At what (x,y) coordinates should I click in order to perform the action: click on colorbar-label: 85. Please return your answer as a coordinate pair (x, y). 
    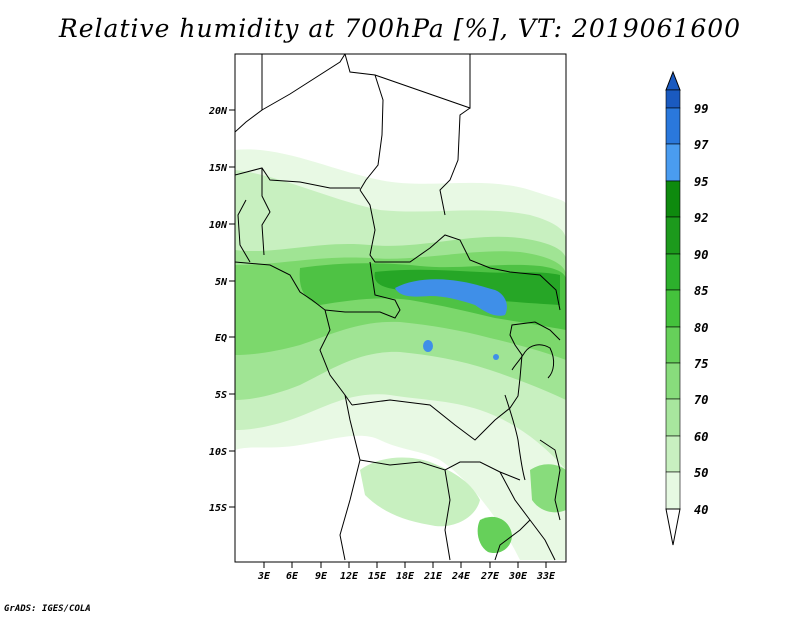
    Looking at the image, I should click on (701, 291).